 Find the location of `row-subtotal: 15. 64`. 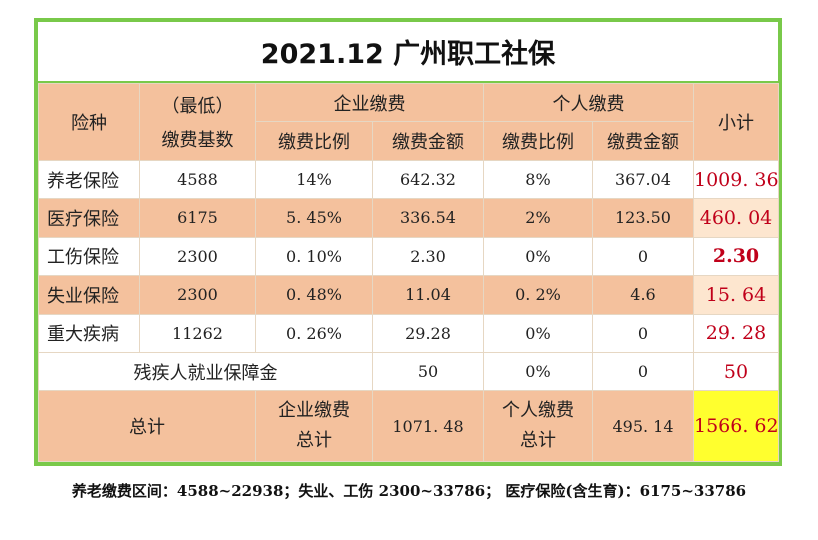

row-subtotal: 15. 64 is located at coordinates (736, 295).